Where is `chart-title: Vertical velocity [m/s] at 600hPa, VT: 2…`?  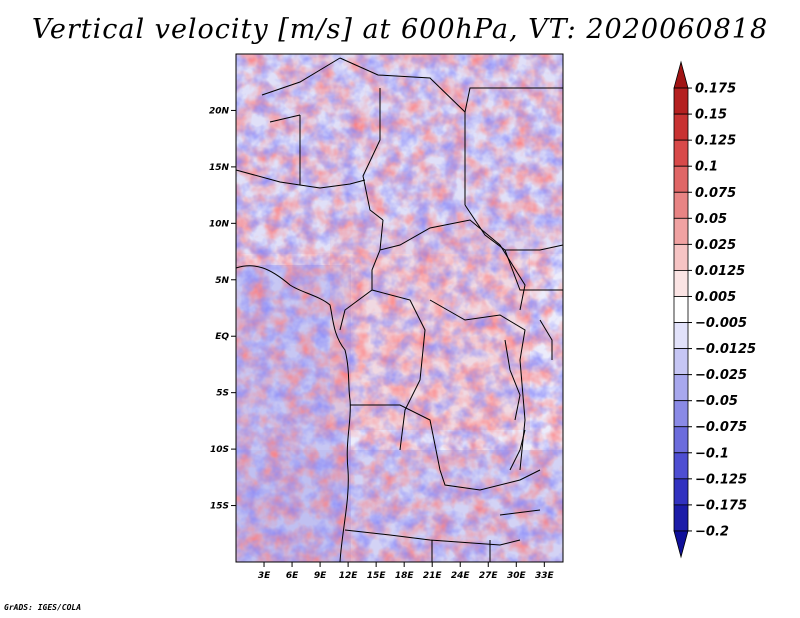
chart-title: Vertical velocity [m/s] at 600hPa, VT: 2… is located at coordinates (400, 29).